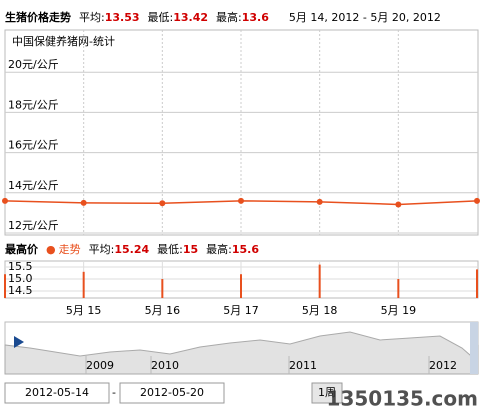 Image resolution: width=482 pixels, height=411 pixels. I want to click on year-label: 2012, so click(443, 365).